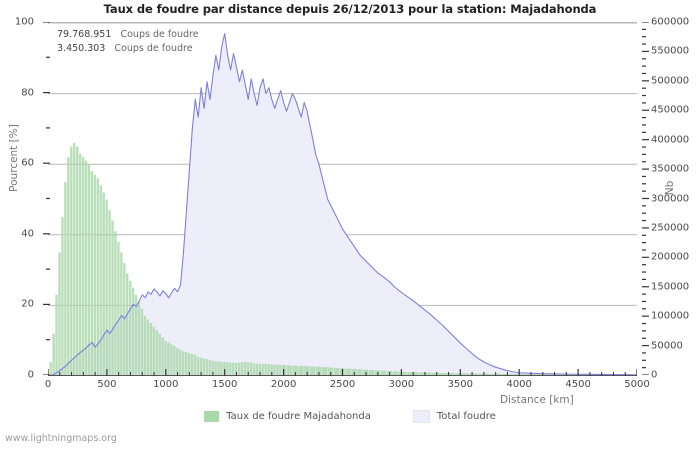  What do you see at coordinates (460, 384) in the screenshot?
I see `x-tick-label: 3500` at bounding box center [460, 384].